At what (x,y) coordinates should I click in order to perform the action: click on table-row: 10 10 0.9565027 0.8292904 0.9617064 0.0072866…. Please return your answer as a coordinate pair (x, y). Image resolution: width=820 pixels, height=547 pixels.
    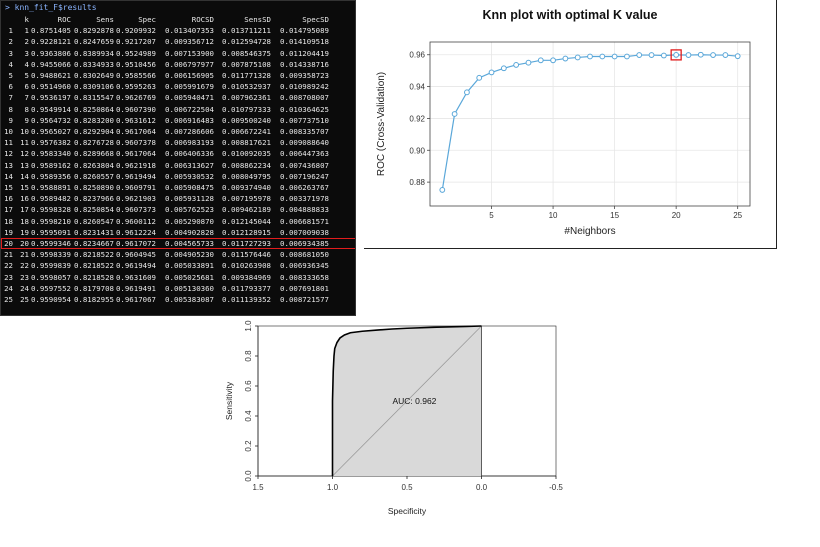
    Looking at the image, I should click on (178, 131).